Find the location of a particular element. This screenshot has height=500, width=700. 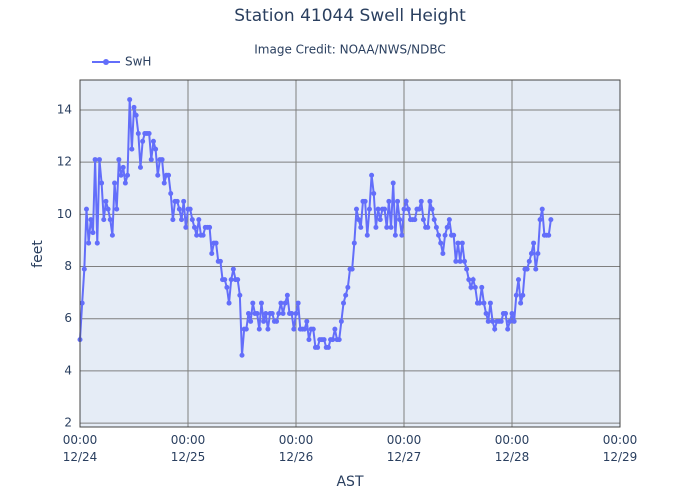

y-tick-label: 14 is located at coordinates (64, 110).